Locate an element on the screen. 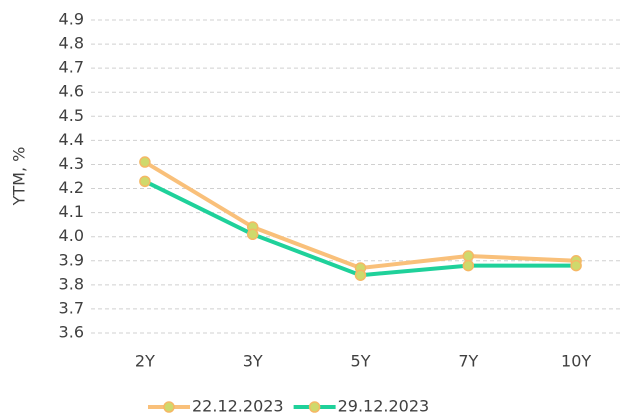 Image resolution: width=630 pixels, height=417 pixels. y-tick-label: 3.7 is located at coordinates (71, 307).